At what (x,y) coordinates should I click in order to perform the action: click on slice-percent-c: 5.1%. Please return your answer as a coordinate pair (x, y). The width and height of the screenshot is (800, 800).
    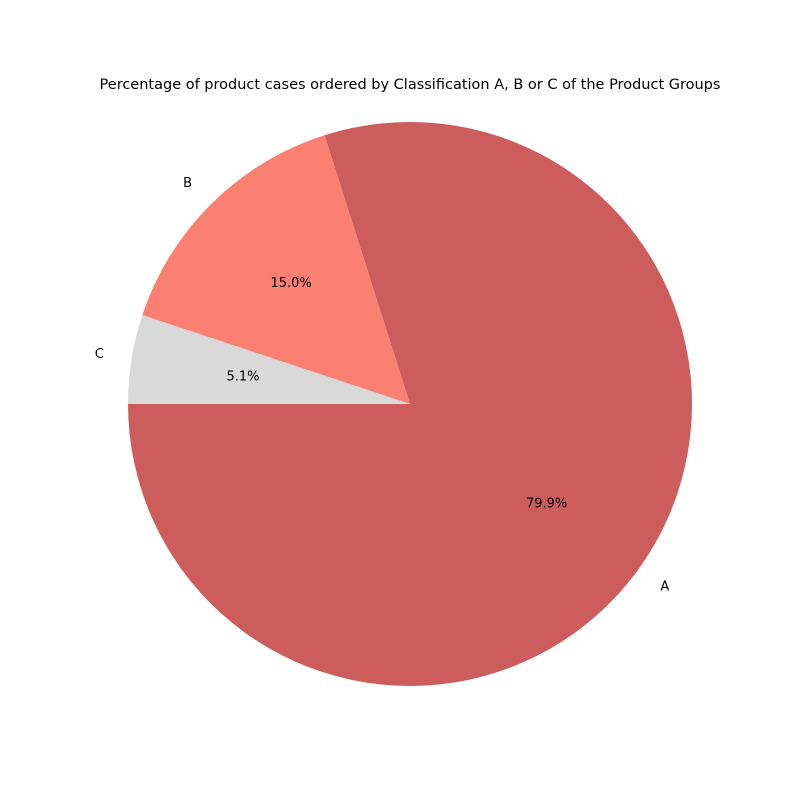
    Looking at the image, I should click on (242, 377).